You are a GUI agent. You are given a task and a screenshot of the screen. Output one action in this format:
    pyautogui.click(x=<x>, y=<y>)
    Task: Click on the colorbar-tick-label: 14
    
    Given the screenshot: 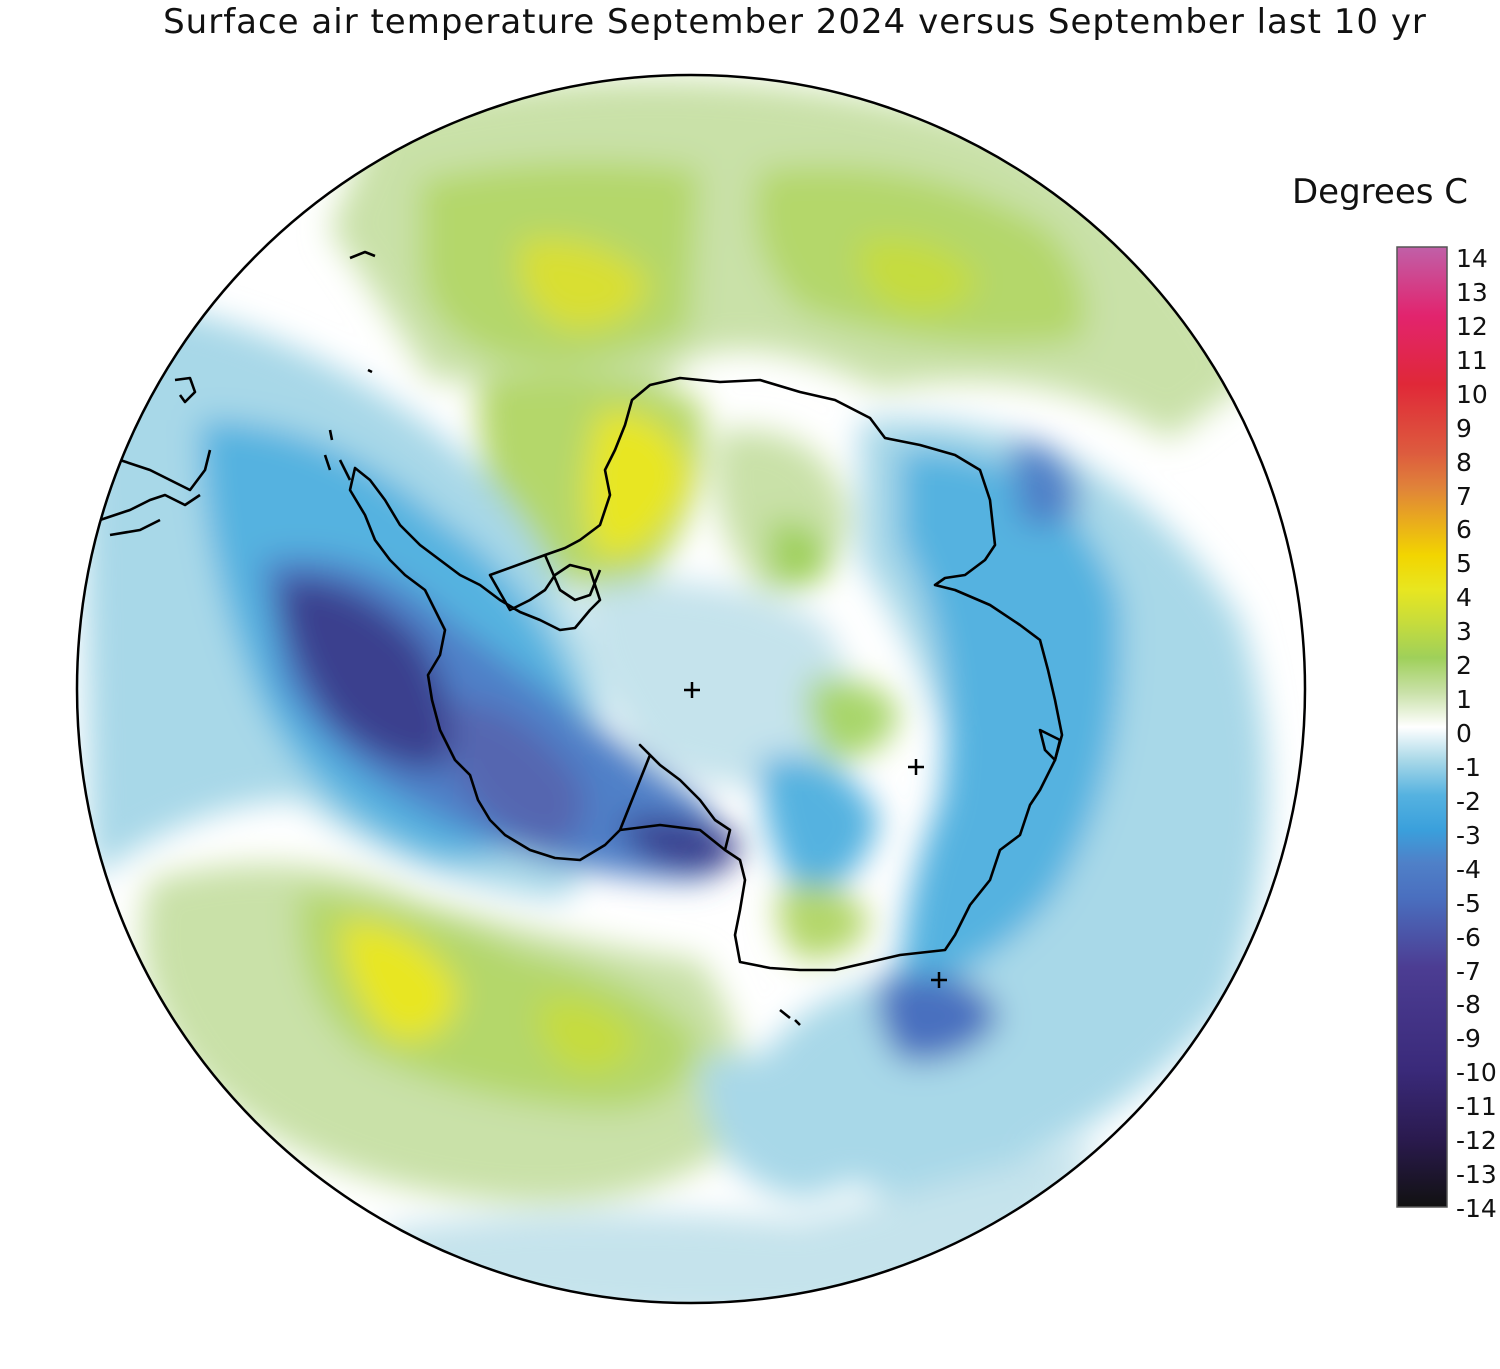 What is the action you would take?
    pyautogui.click(x=1472, y=258)
    